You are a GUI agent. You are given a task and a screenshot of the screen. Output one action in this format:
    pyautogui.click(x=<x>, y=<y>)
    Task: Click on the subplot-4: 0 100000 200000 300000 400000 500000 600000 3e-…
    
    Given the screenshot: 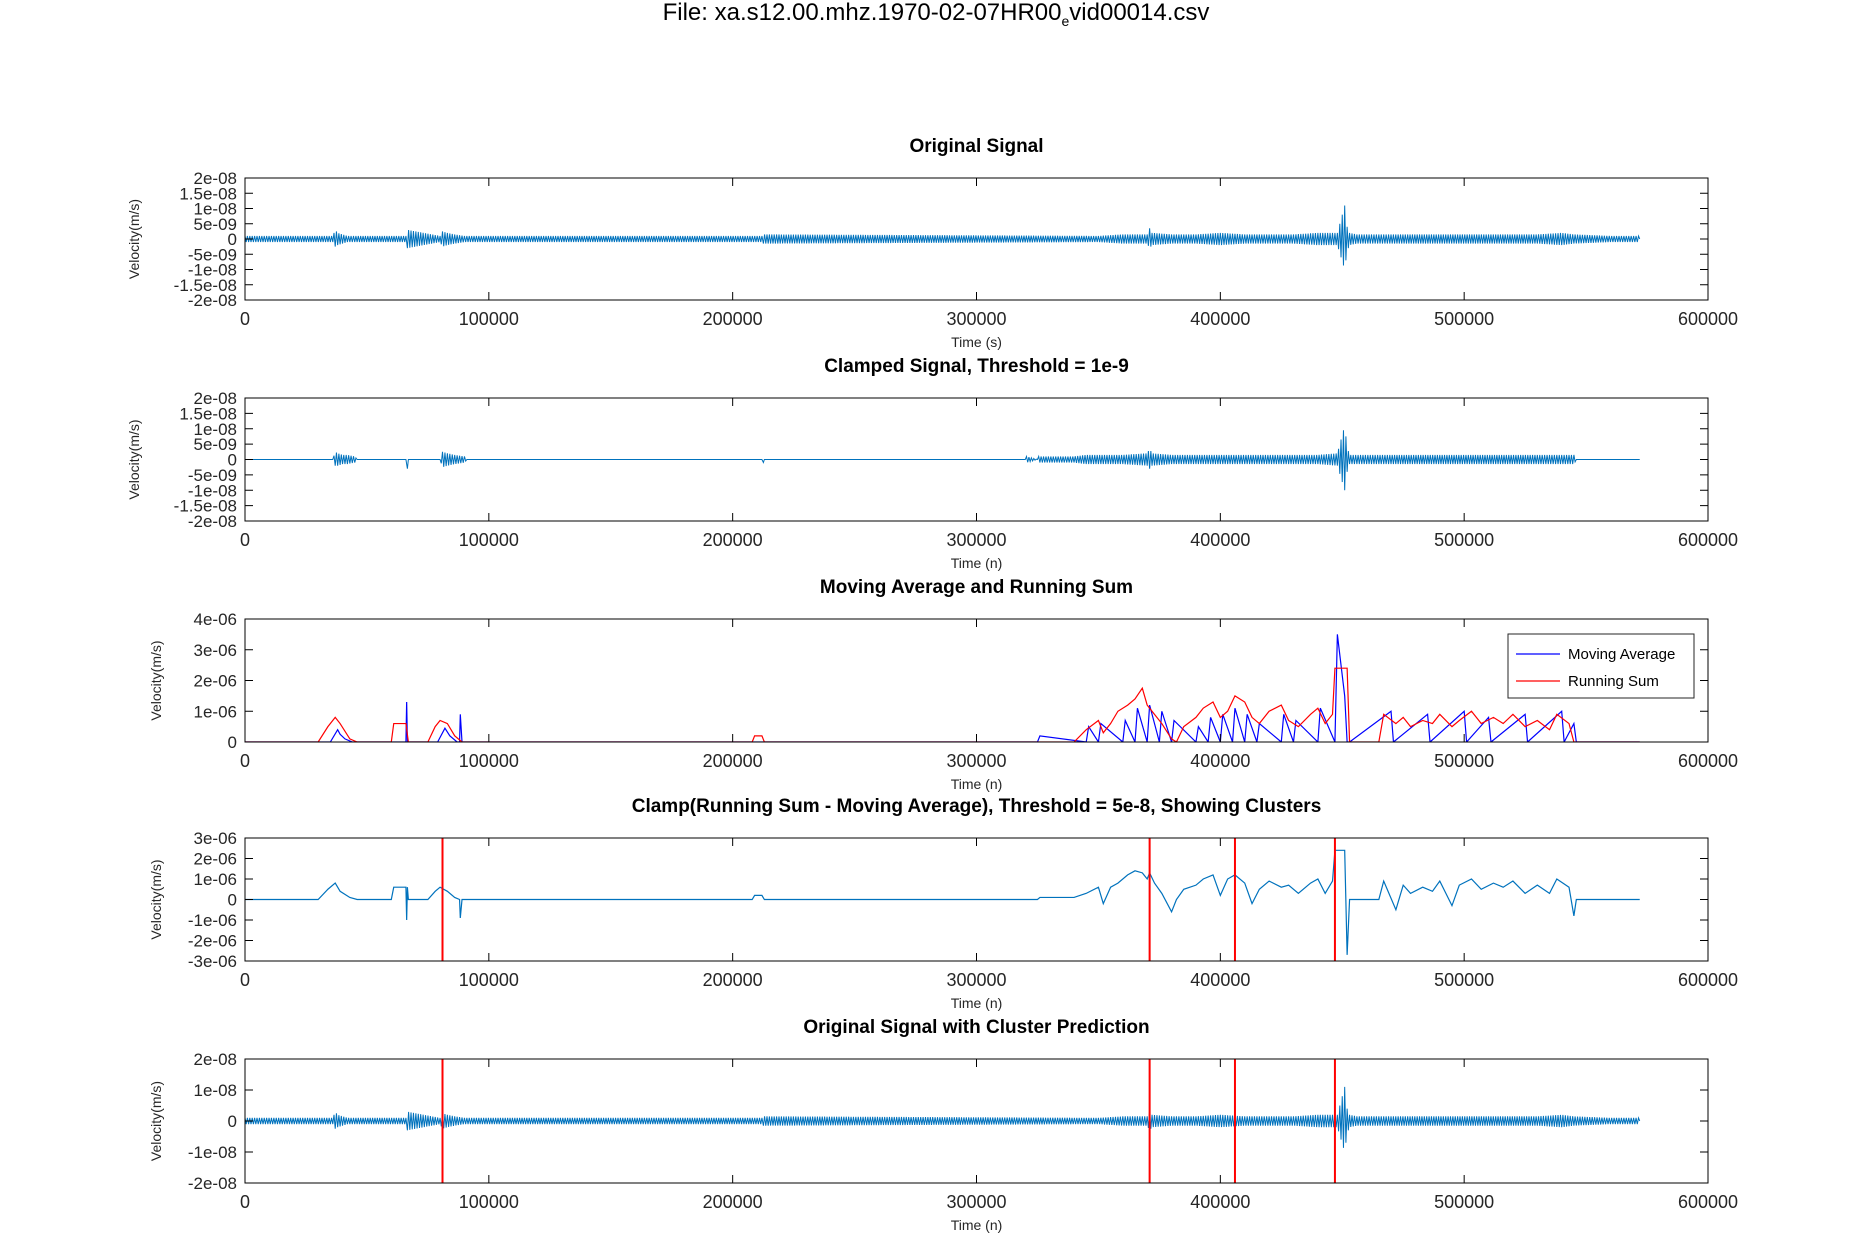 What is the action you would take?
    pyautogui.click(x=943, y=903)
    